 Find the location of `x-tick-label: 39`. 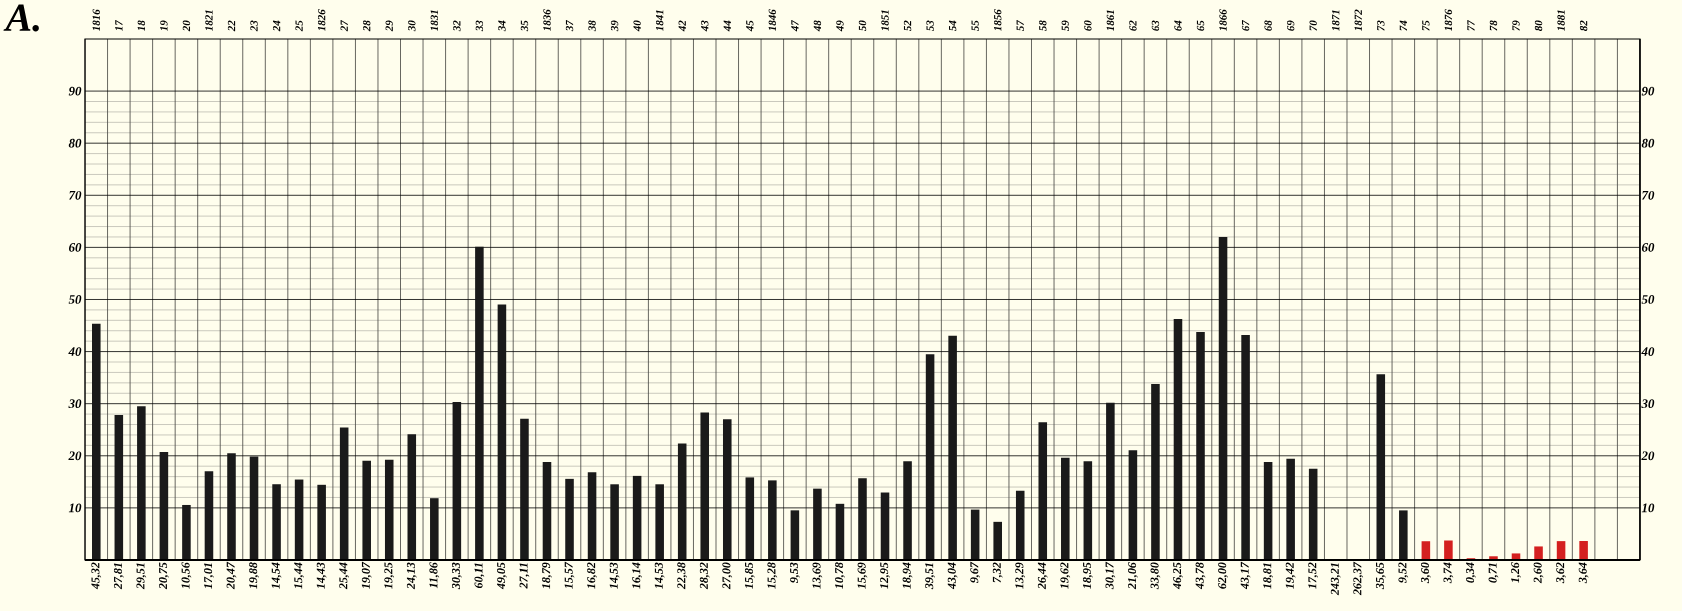

x-tick-label: 39 is located at coordinates (614, 26).